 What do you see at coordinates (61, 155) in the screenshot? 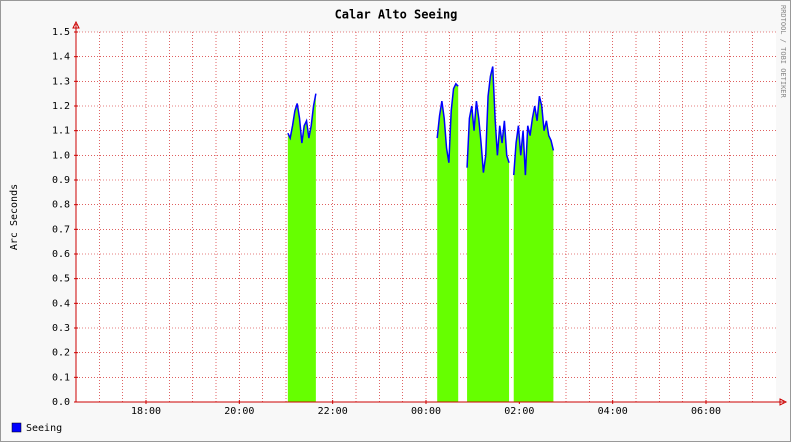
I see `y-tick-label: 1.0` at bounding box center [61, 155].